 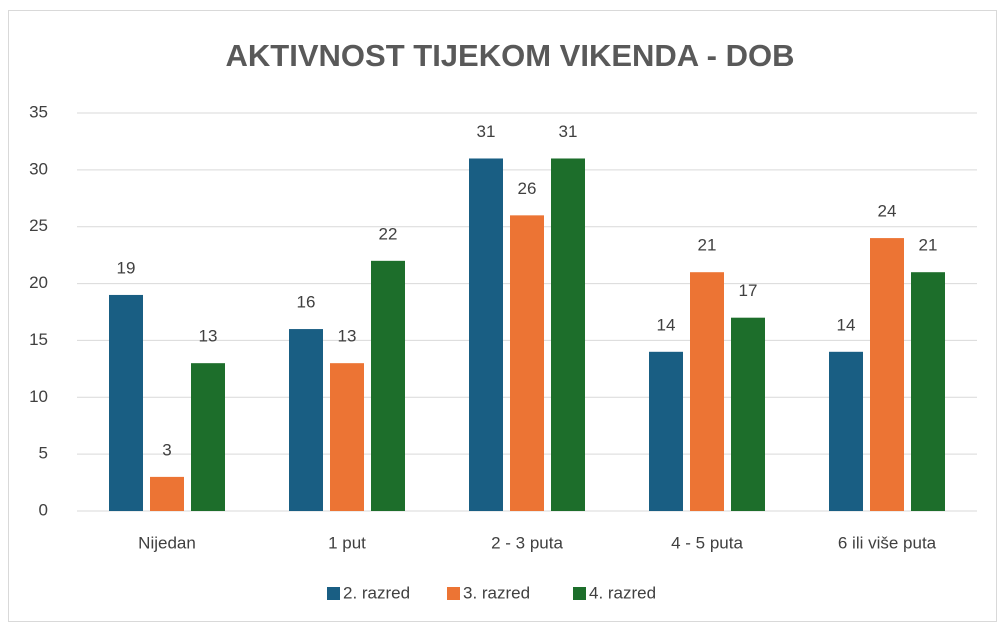 What do you see at coordinates (376, 592) in the screenshot?
I see `legend-label: 2. razred` at bounding box center [376, 592].